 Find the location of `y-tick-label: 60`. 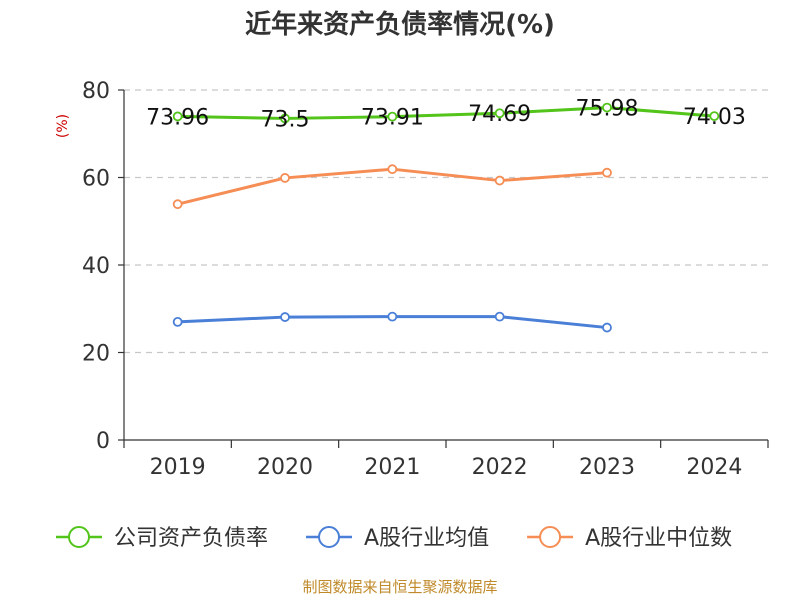

y-tick-label: 60 is located at coordinates (96, 179).